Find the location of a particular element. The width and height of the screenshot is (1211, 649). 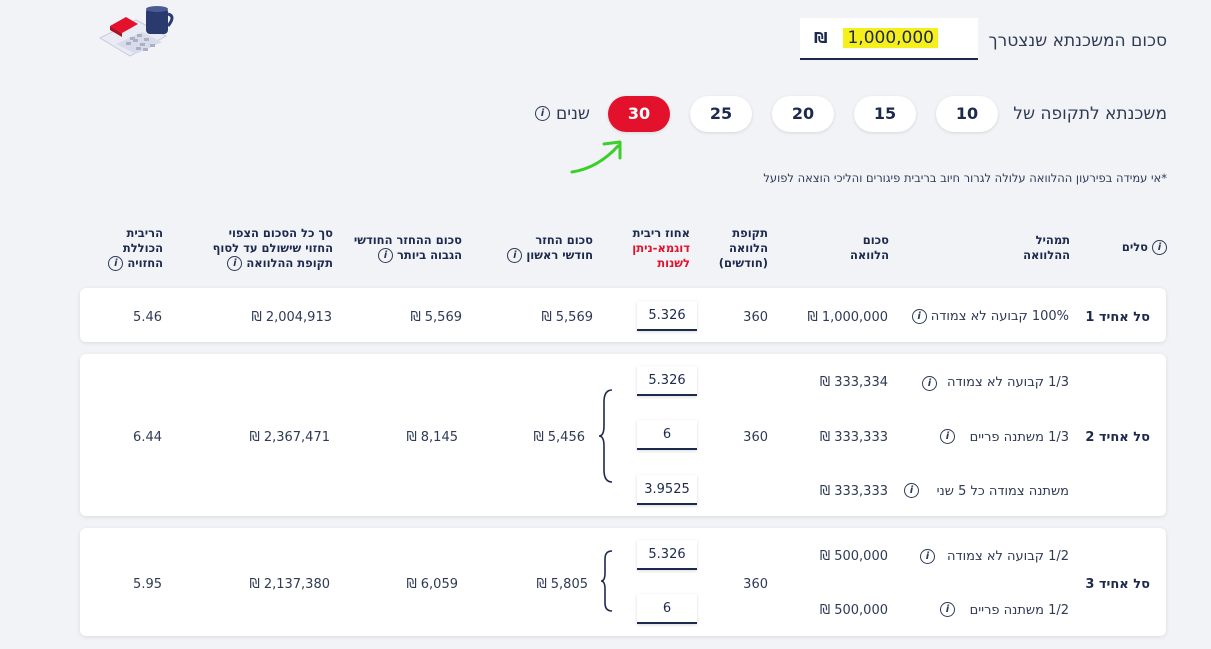

amount-value: 1,000,000 is located at coordinates (890, 38).